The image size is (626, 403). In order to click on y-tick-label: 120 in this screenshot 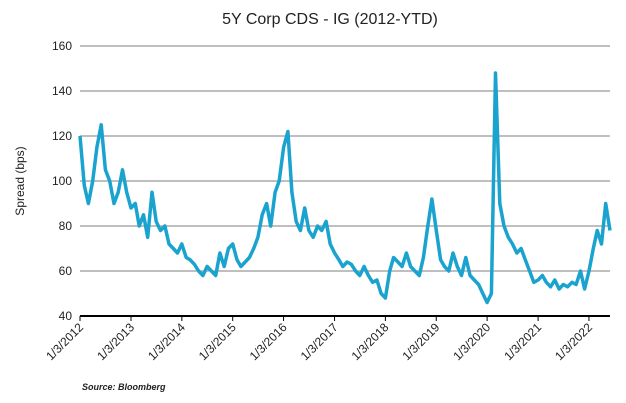, I will do `click(62, 136)`.